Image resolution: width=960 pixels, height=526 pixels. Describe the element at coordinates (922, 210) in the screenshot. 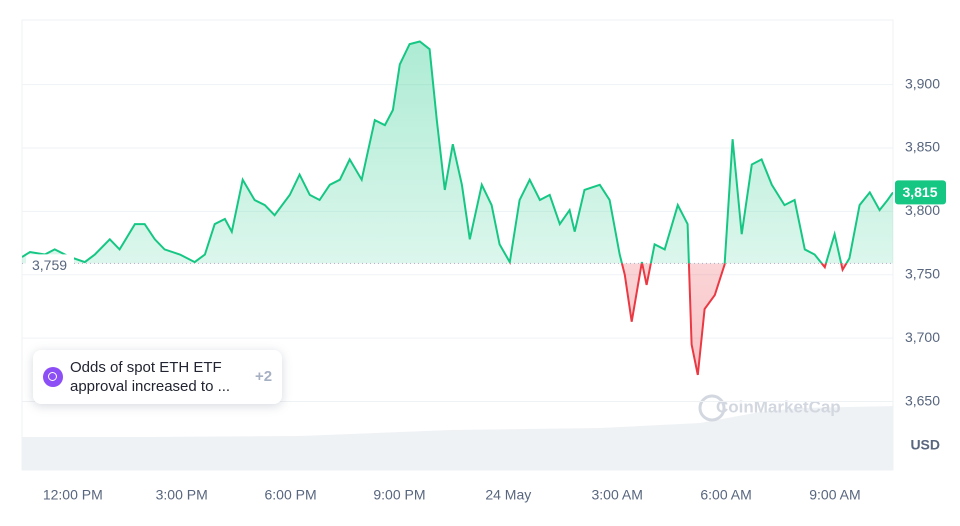

I see `y-tick-label: 3,800` at that location.